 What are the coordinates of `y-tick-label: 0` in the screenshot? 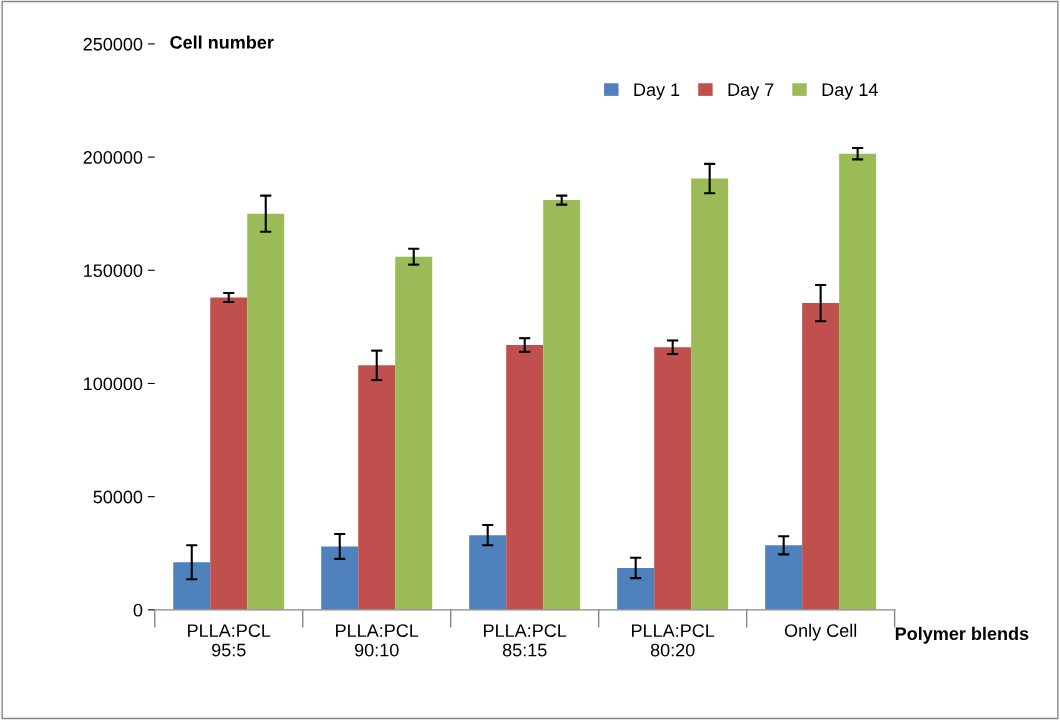 It's located at (138, 610).